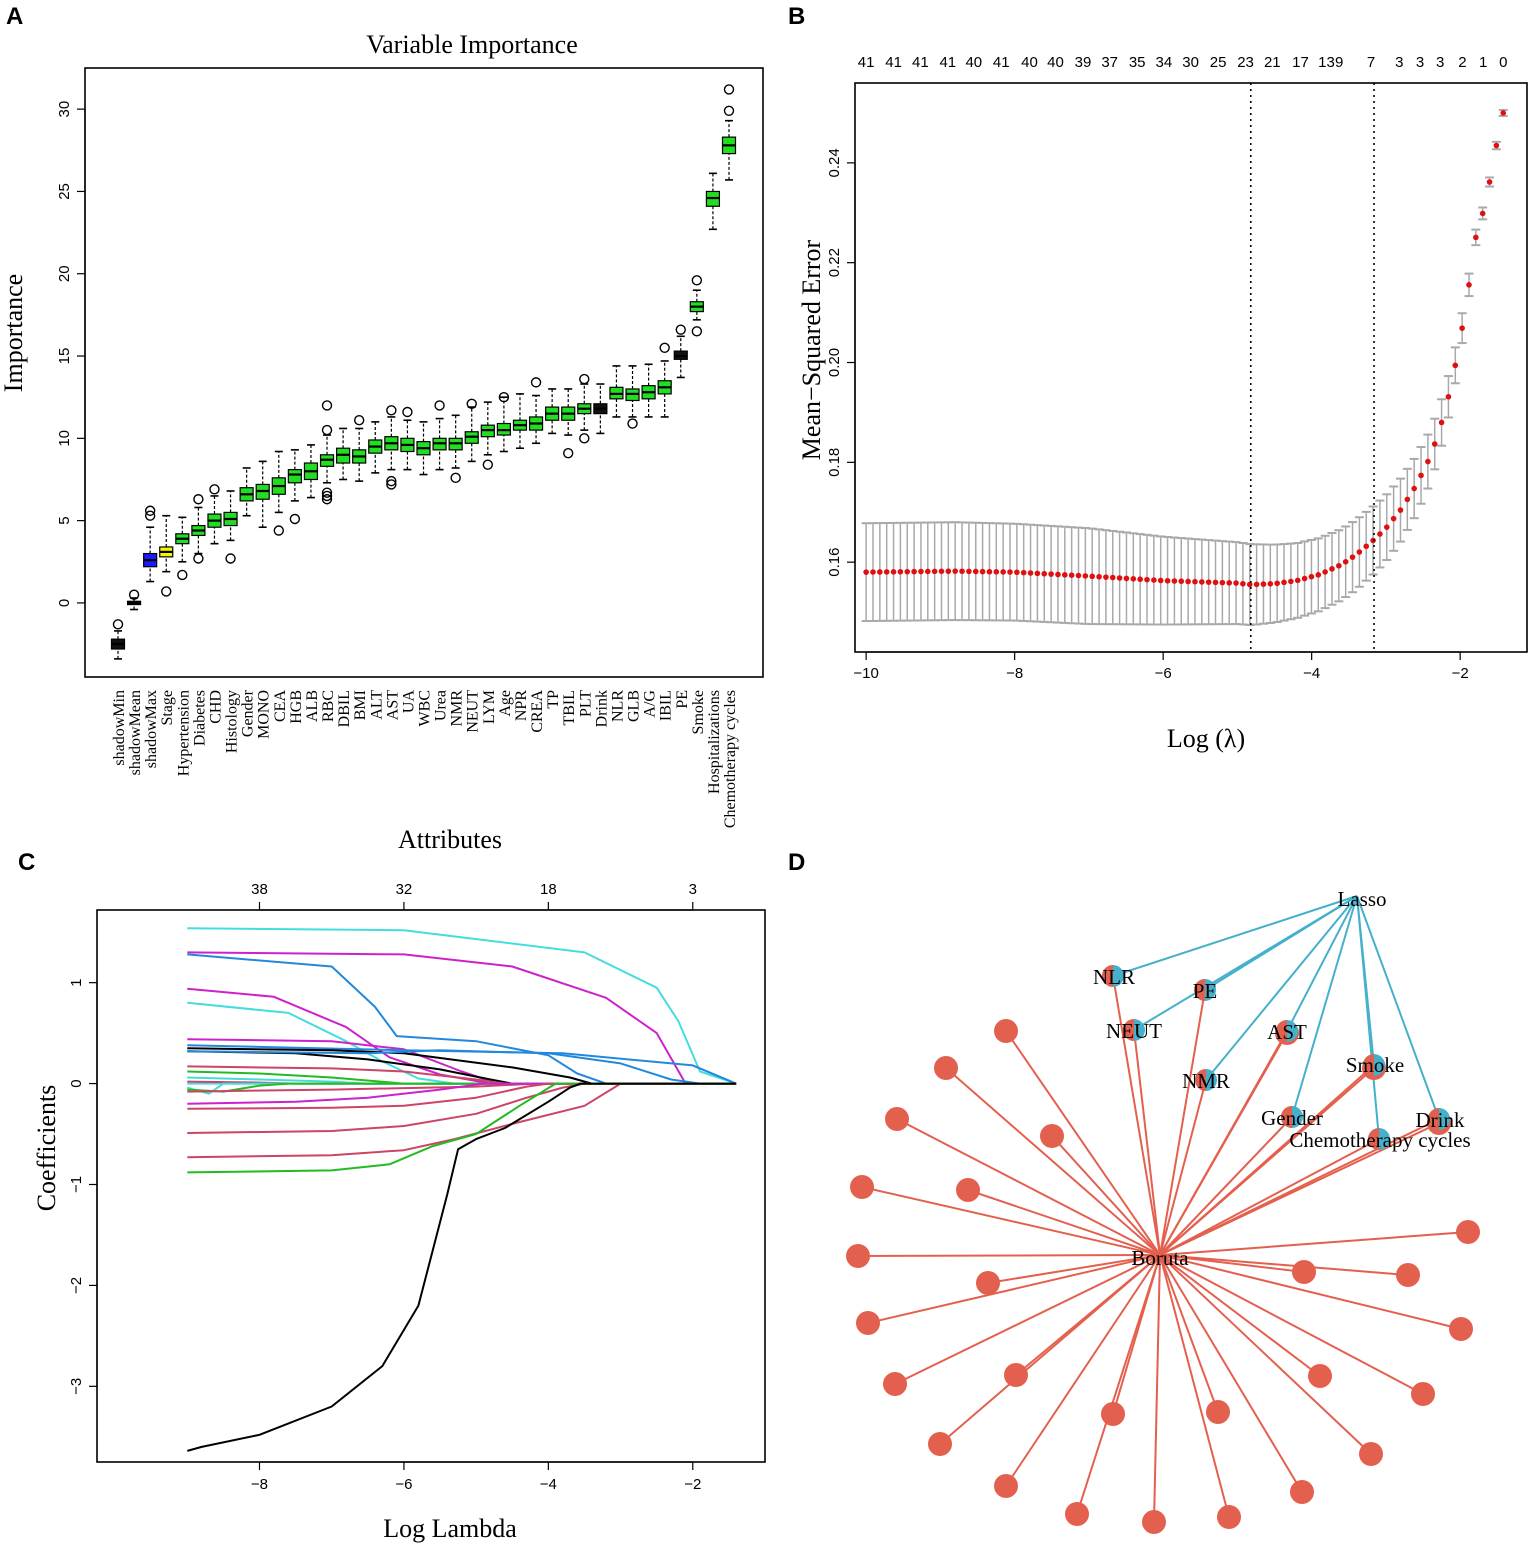 This screenshot has width=1535, height=1546. Describe the element at coordinates (693, 889) in the screenshot. I see `c-top-axis-label: 3` at that location.